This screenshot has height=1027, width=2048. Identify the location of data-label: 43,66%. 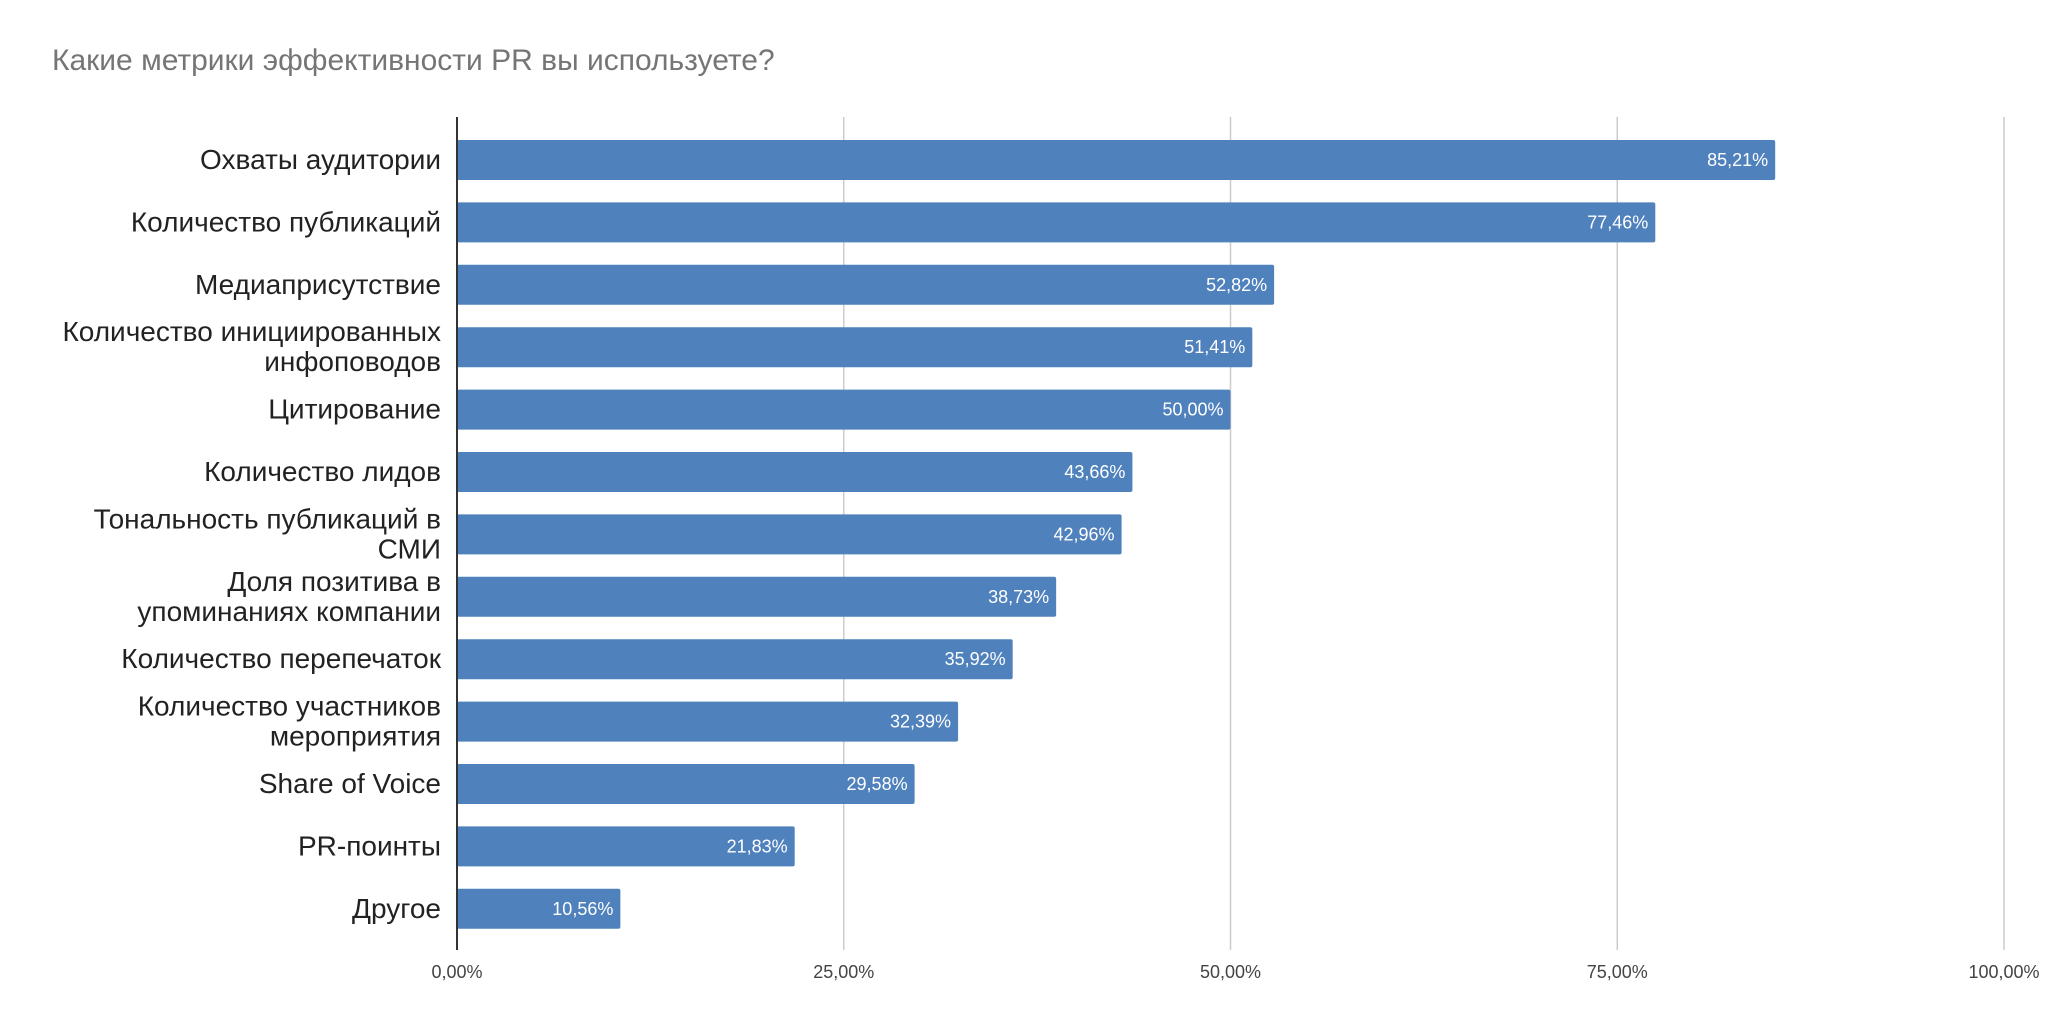
(1094, 472).